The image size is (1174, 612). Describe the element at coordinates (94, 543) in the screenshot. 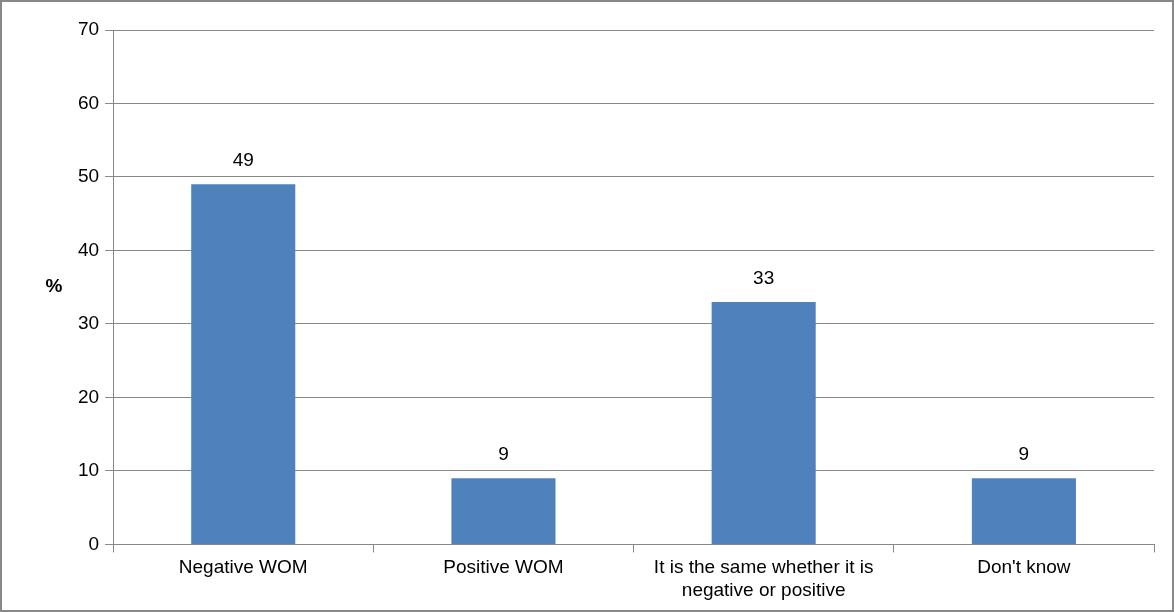

I see `y-tick-label: 0` at that location.